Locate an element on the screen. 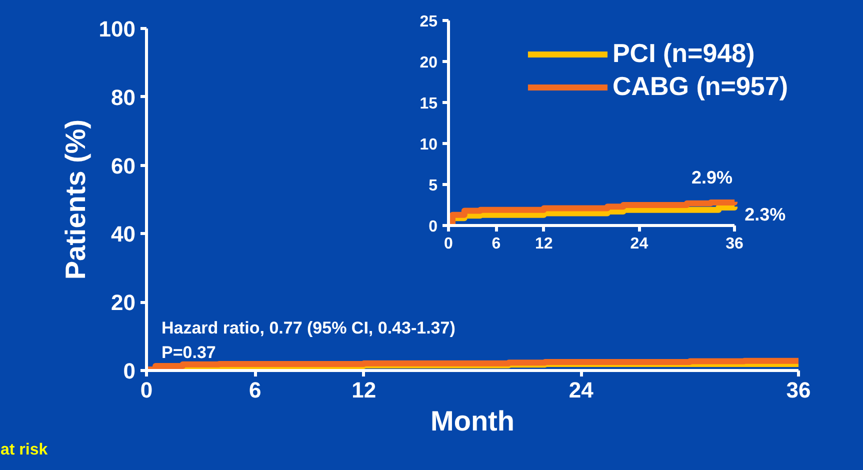  y-tick-label: 60 is located at coordinates (123, 165).